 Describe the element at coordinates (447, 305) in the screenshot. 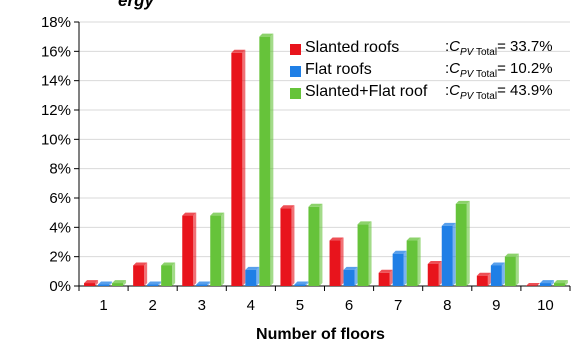

I see `x-tick-label: 8` at that location.